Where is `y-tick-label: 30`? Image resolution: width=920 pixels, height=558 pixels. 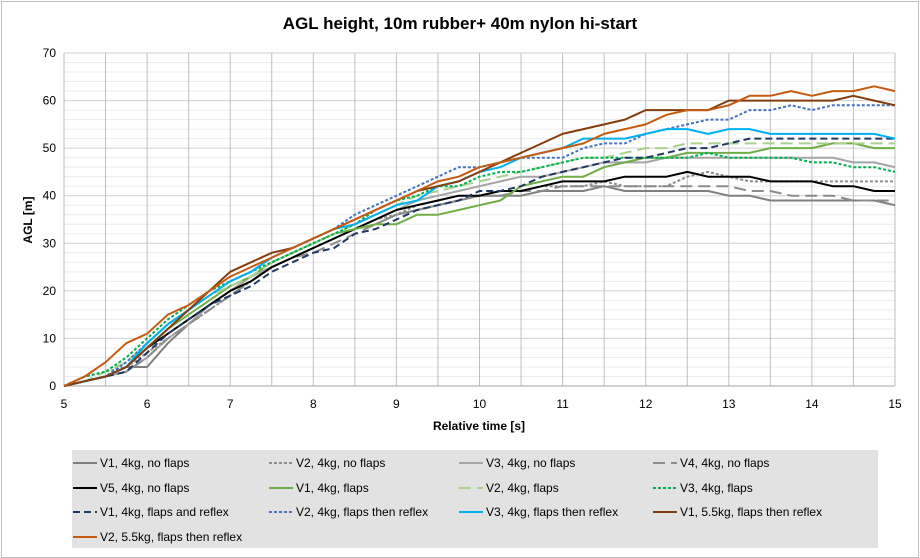 y-tick-label: 30 is located at coordinates (50, 243).